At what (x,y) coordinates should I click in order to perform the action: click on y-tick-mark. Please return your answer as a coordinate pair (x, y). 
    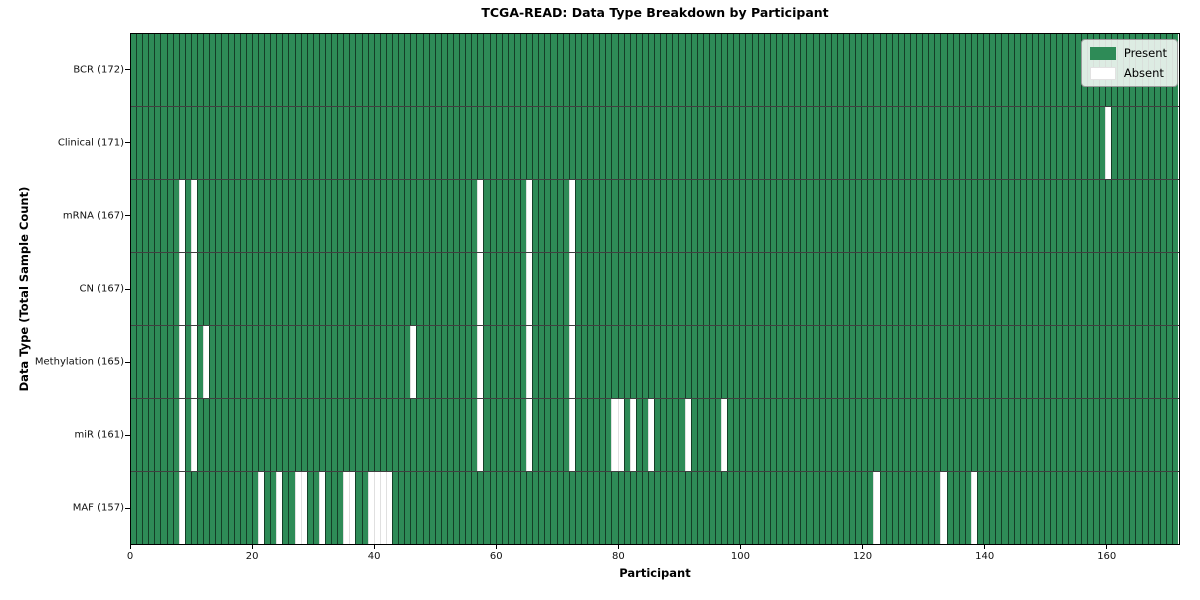
    Looking at the image, I should click on (127, 70).